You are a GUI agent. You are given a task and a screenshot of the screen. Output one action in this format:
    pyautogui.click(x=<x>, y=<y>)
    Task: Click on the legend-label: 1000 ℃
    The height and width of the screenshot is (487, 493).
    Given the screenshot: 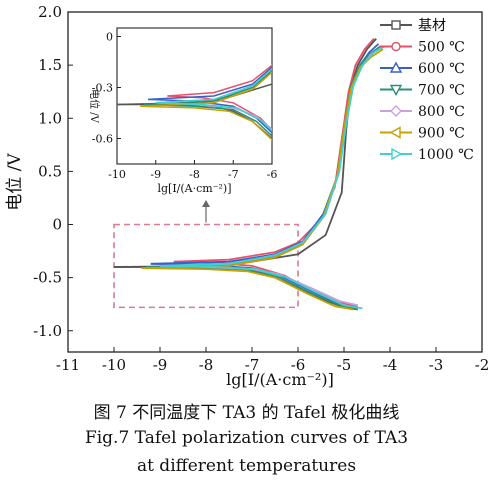 What is the action you would take?
    pyautogui.click(x=446, y=155)
    